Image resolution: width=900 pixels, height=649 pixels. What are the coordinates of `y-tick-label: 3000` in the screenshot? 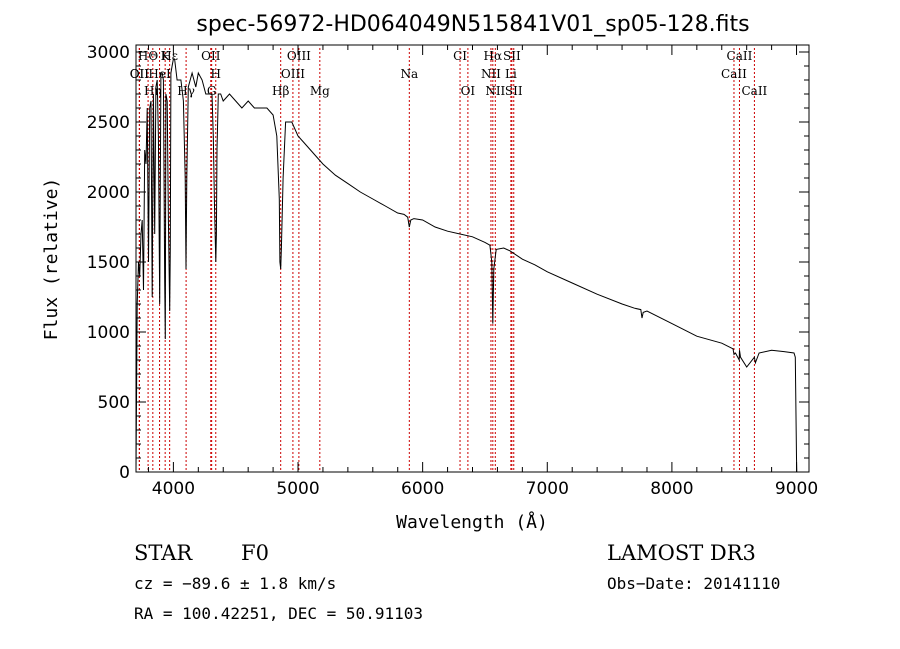 It's located at (108, 53).